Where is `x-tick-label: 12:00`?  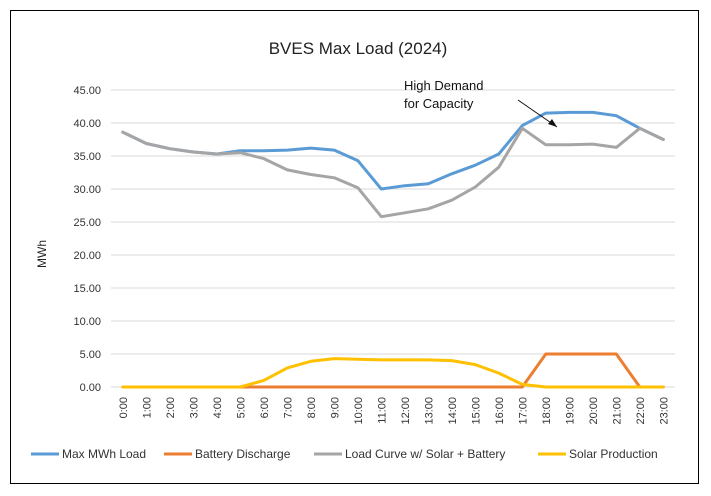 x-tick-label: 12:00 is located at coordinates (406, 411).